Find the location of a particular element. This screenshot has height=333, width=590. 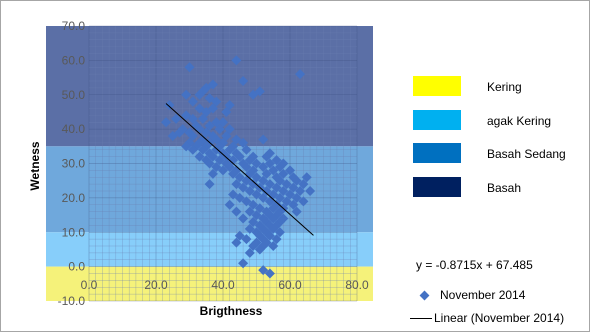

legend-swatch-agak-kering is located at coordinates (437, 120).